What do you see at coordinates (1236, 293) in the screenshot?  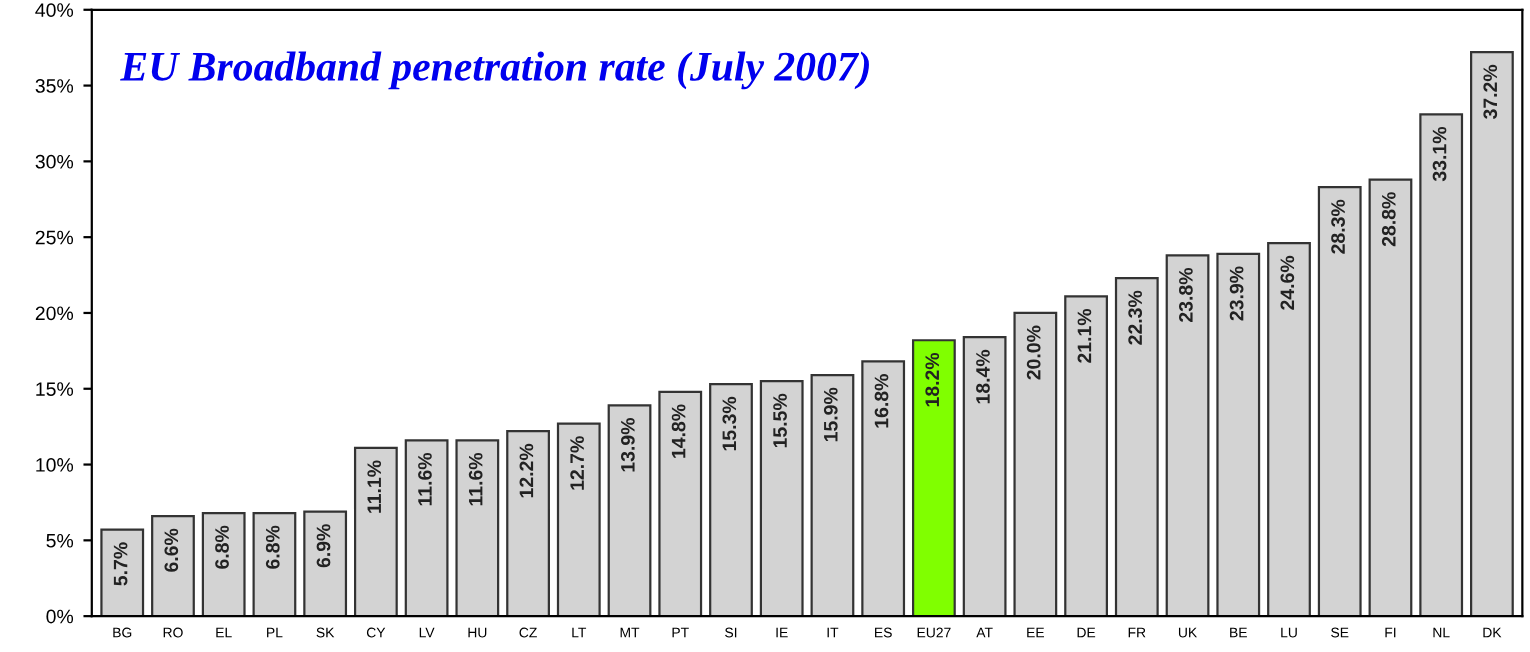 I see `data-label: 23.9%` at bounding box center [1236, 293].